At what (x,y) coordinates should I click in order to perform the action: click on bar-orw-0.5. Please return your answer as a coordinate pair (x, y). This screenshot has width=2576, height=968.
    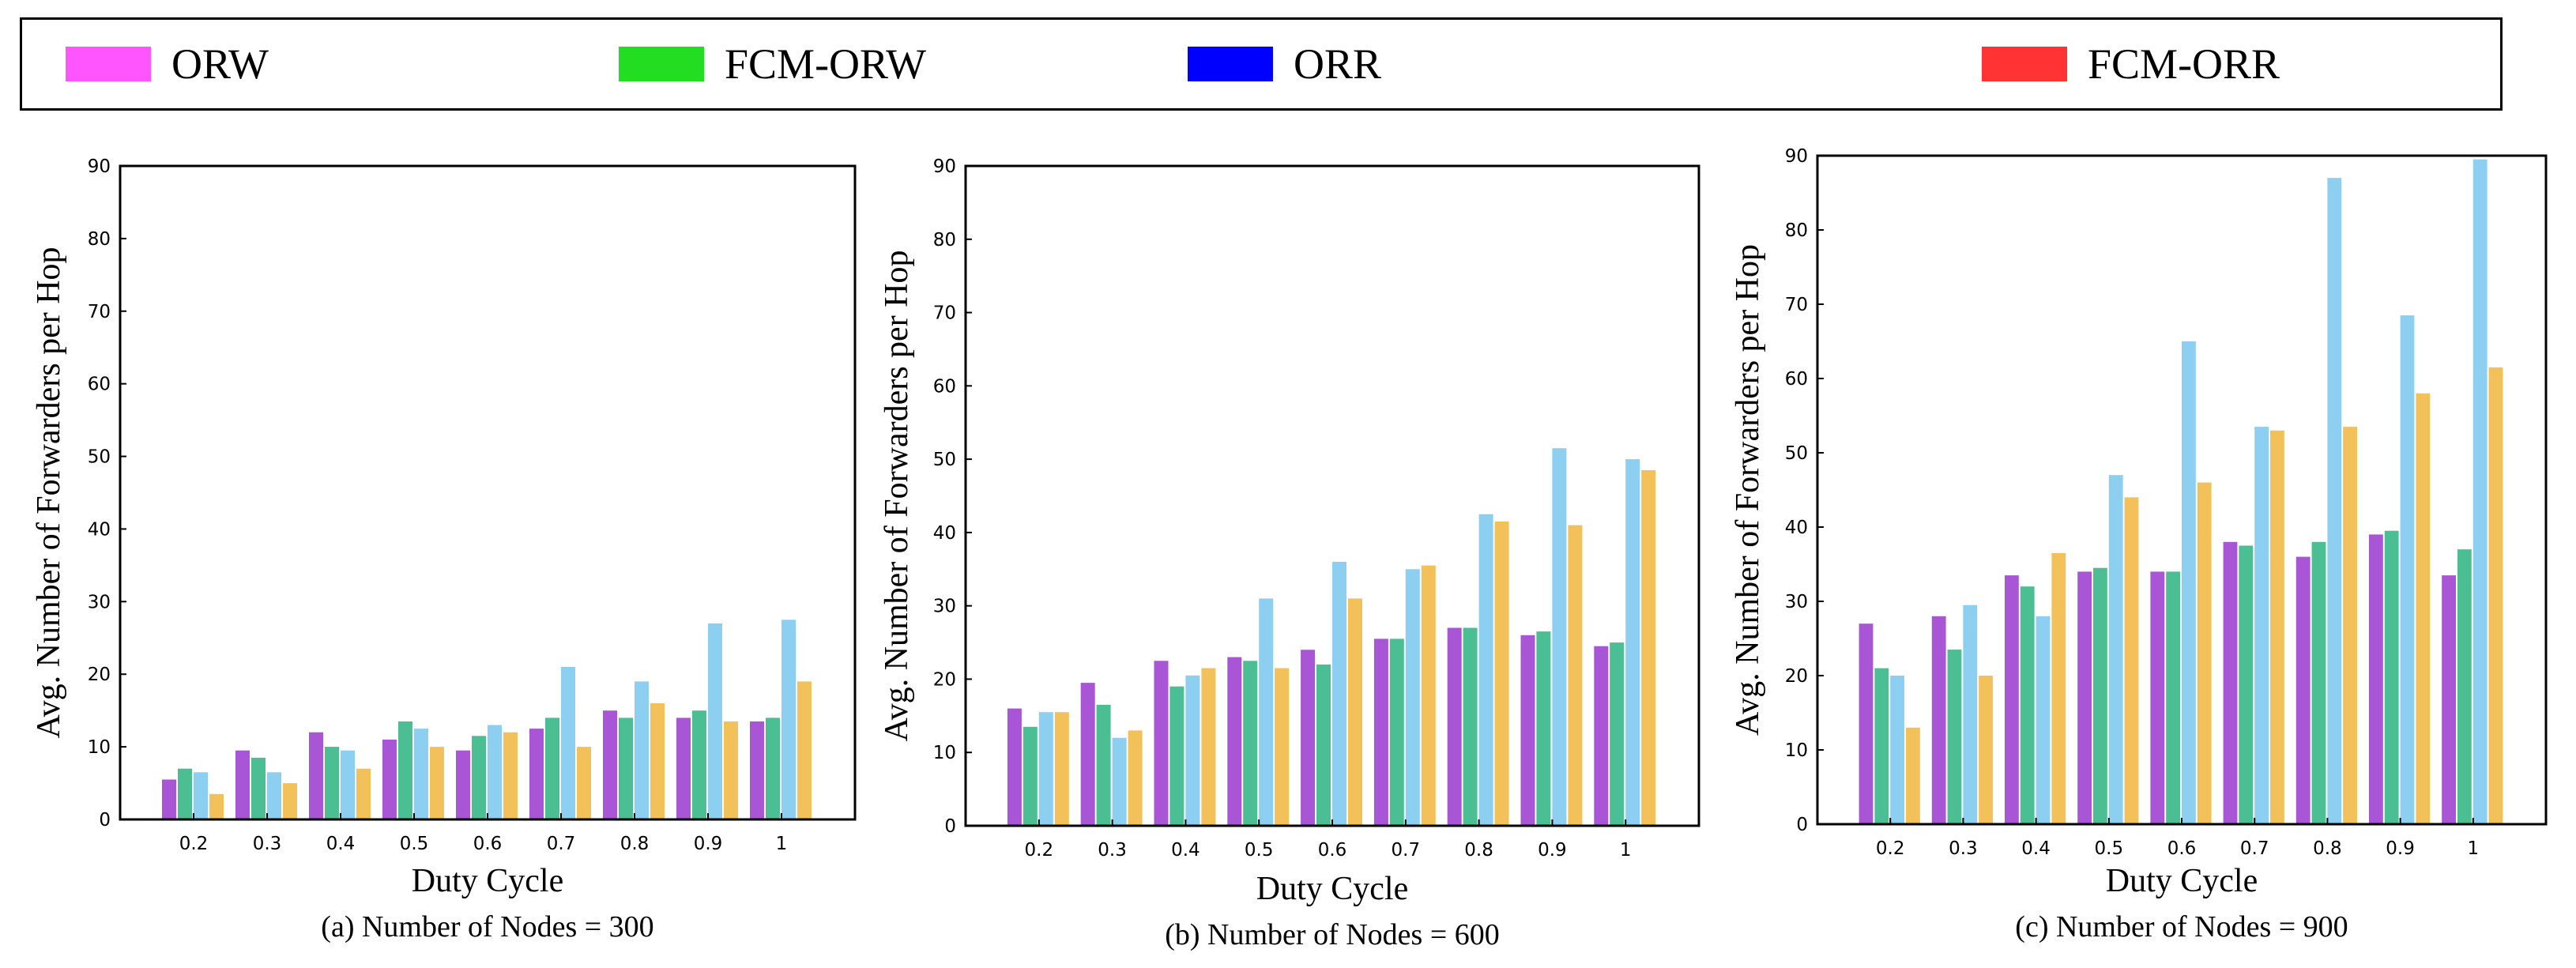
    Looking at the image, I should click on (1234, 741).